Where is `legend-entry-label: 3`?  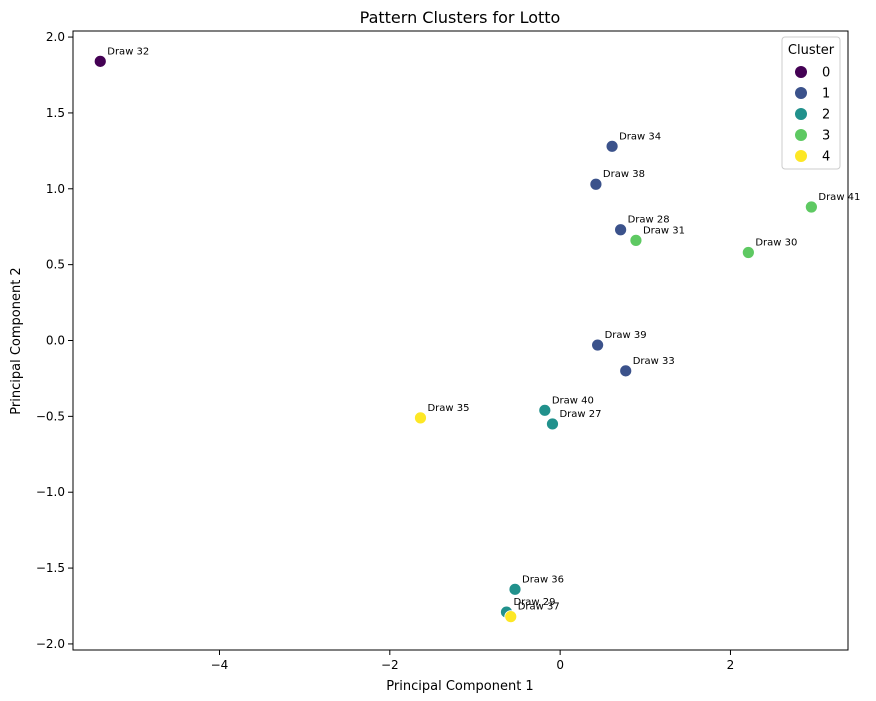
legend-entry-label: 3 is located at coordinates (826, 136).